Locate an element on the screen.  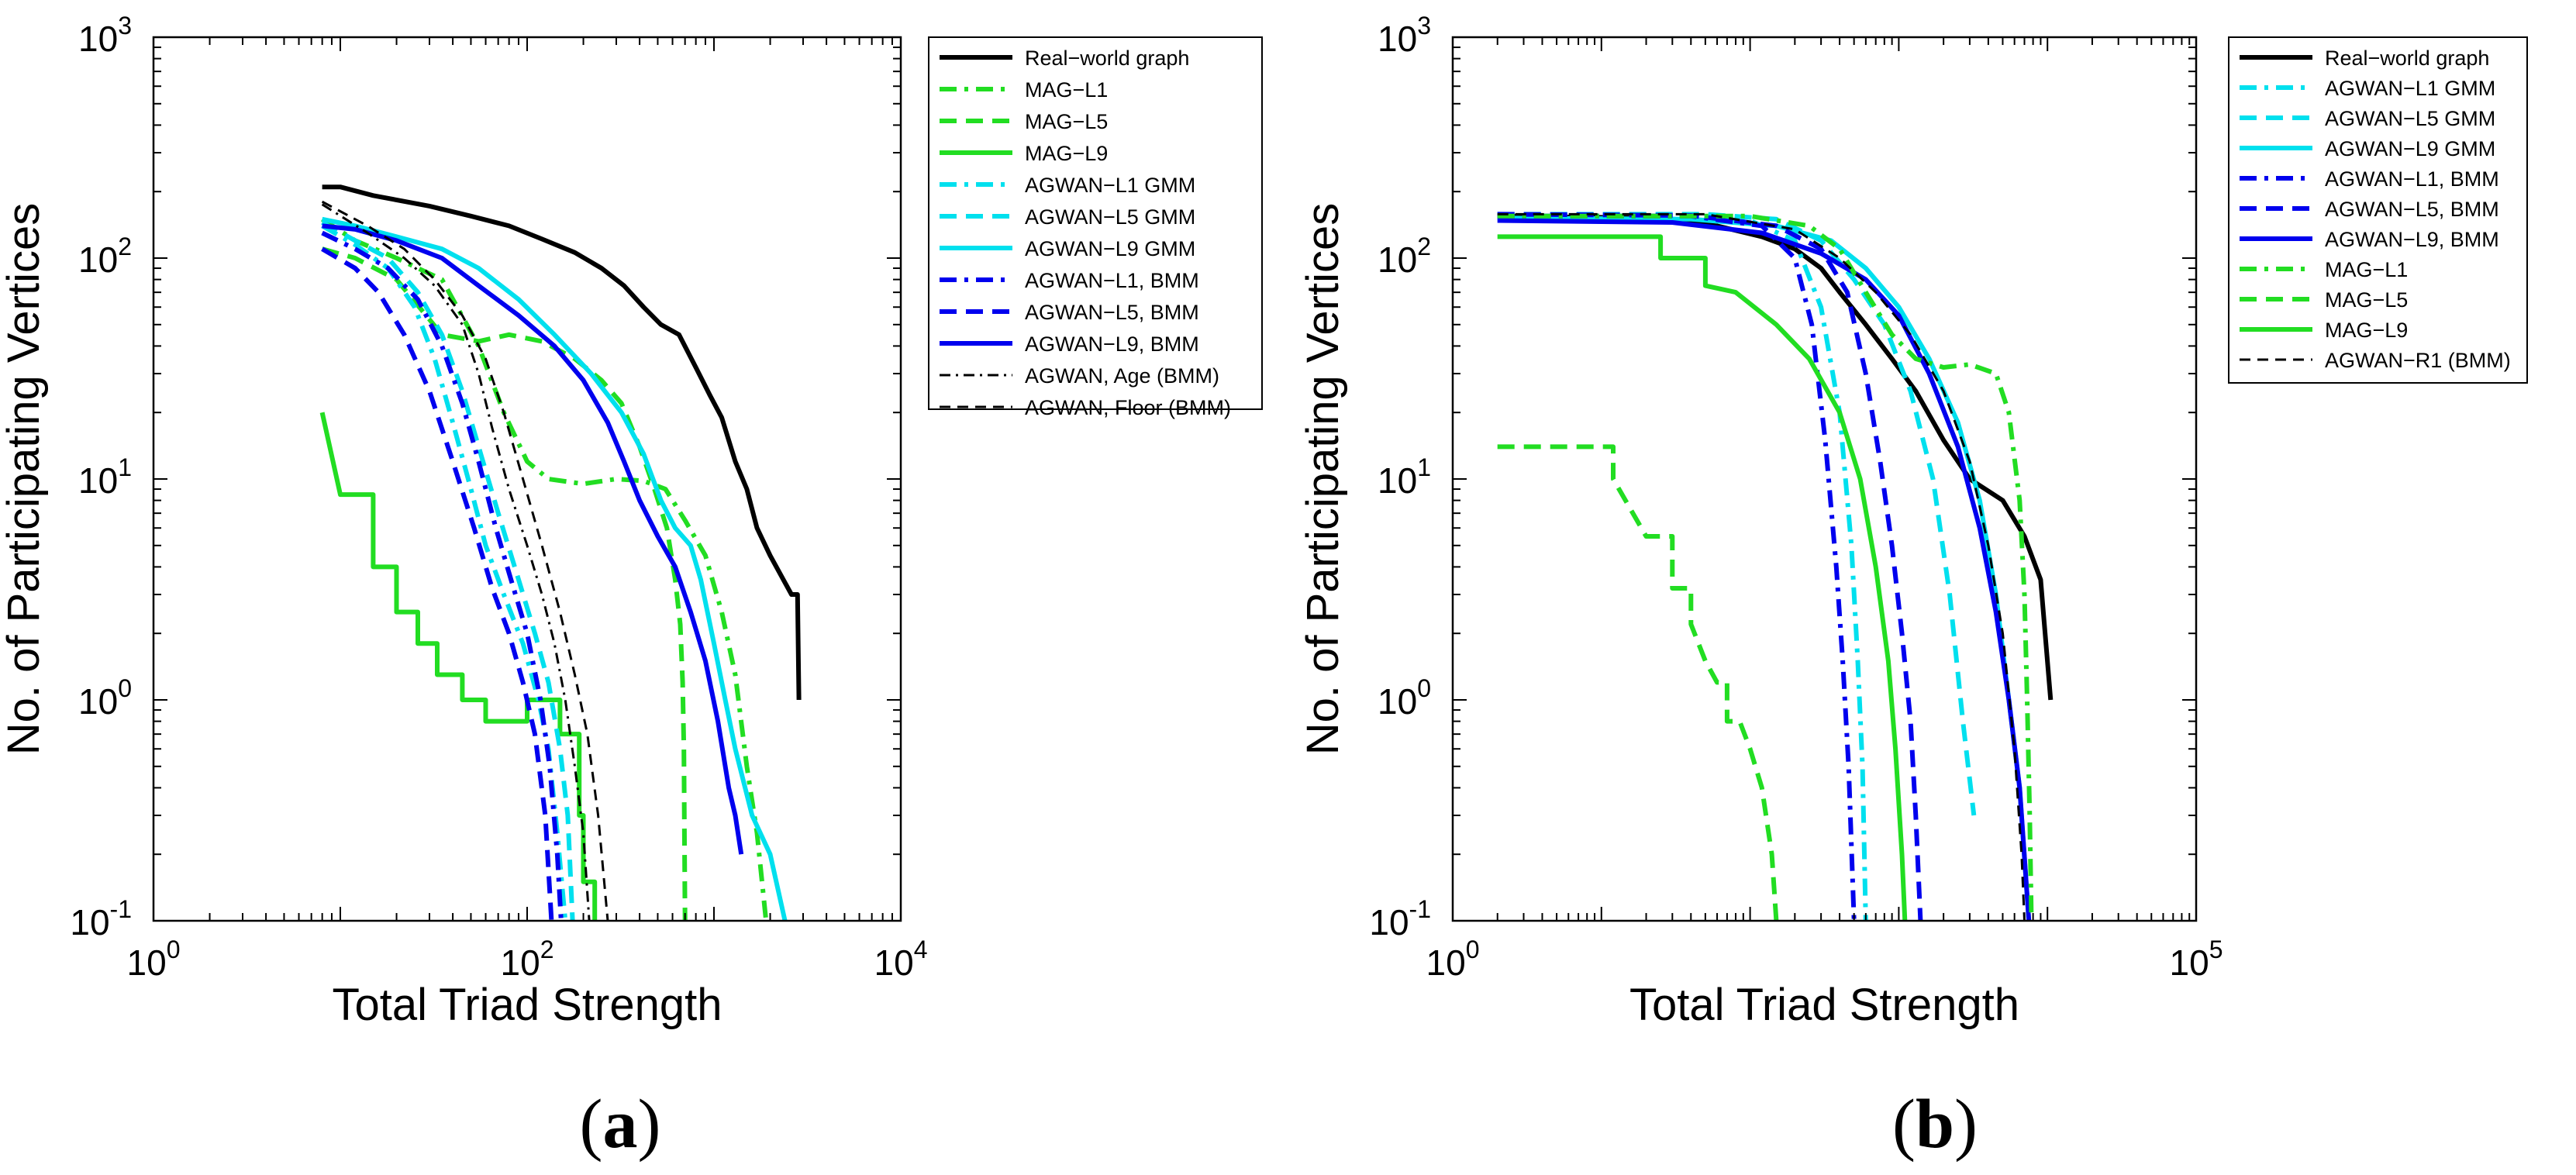
caption-label: b is located at coordinates (1935, 1124).